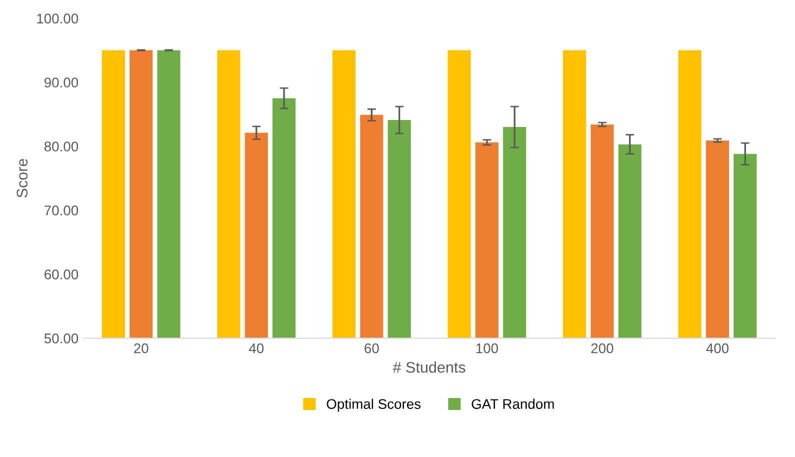 The height and width of the screenshot is (457, 795). Describe the element at coordinates (61, 83) in the screenshot. I see `y-tick-label: 90.00` at that location.